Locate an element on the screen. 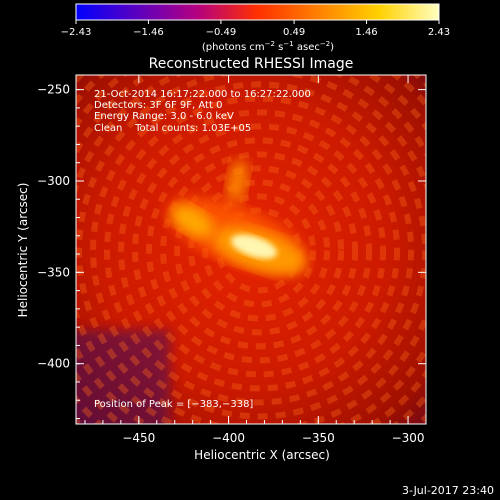 This screenshot has height=500, width=500. x-tick-label: −400 is located at coordinates (228, 438).